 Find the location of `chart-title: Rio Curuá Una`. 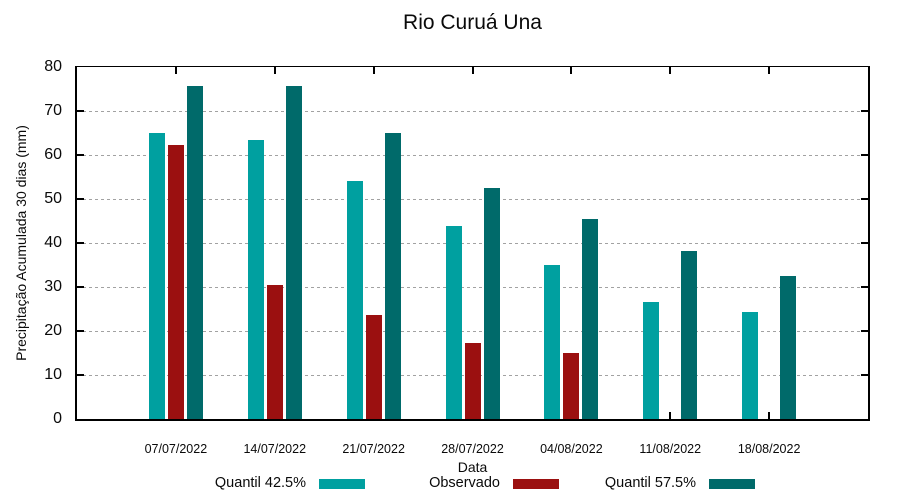

chart-title: Rio Curuá Una is located at coordinates (472, 22).